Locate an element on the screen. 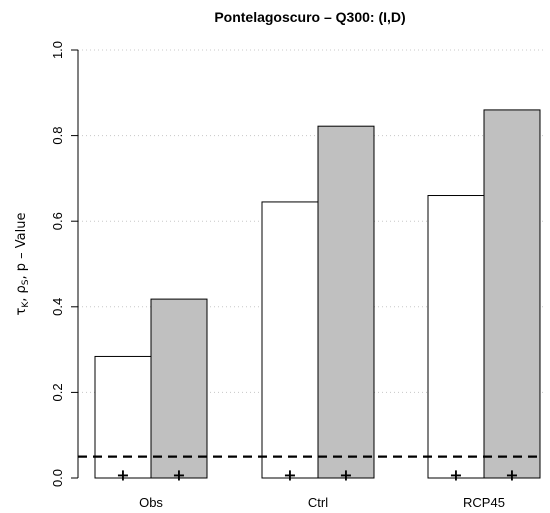 The width and height of the screenshot is (550, 513). y-tick-label-3: 0.6 is located at coordinates (57, 221).